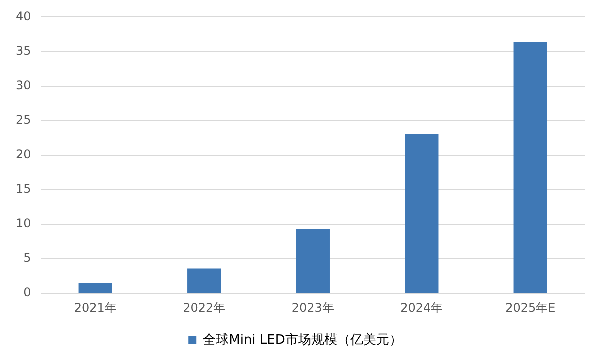  What do you see at coordinates (24, 119) in the screenshot?
I see `y-tick-label: 25` at bounding box center [24, 119].